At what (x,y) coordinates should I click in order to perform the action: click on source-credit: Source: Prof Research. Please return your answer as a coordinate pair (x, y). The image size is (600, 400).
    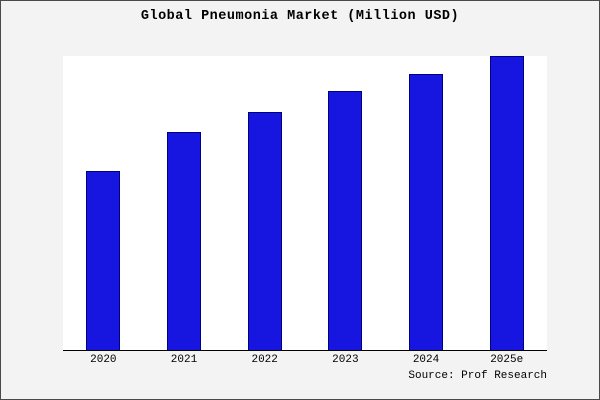
    Looking at the image, I should click on (477, 376).